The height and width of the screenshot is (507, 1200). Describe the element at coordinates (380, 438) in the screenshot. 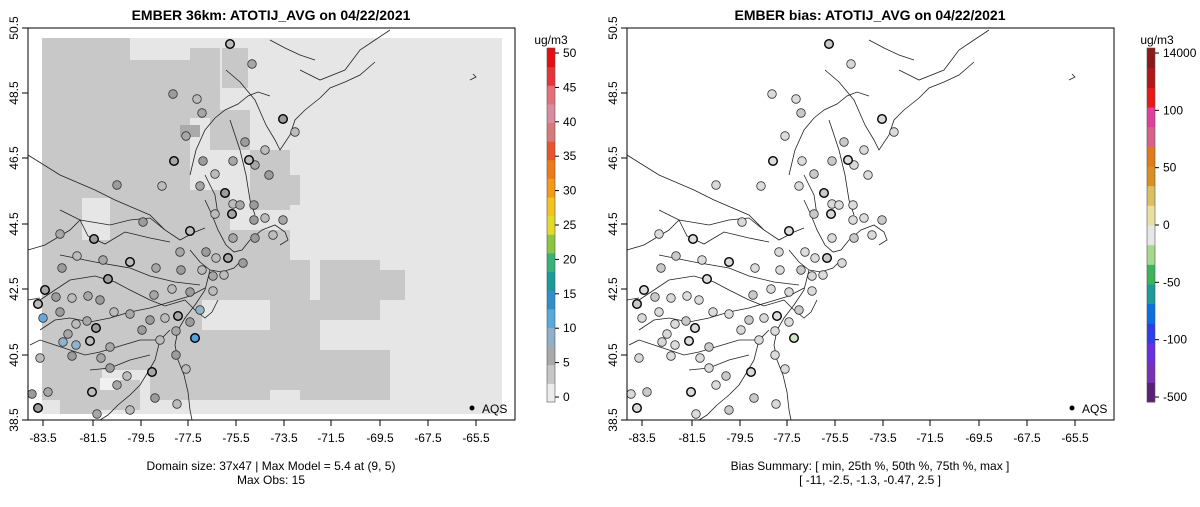

I see `x-tick-label: -69.5` at that location.